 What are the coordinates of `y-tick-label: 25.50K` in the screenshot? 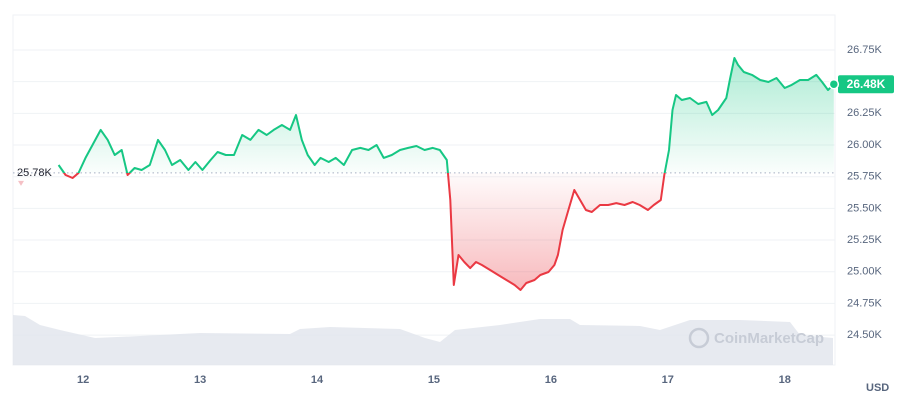 It's located at (865, 208).